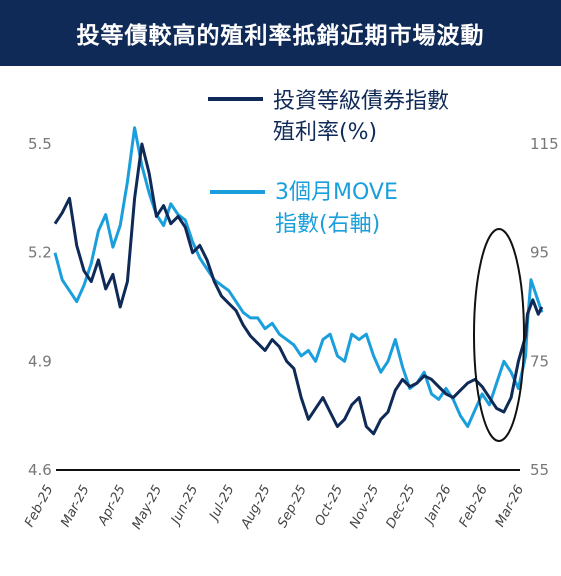 Image resolution: width=561 pixels, height=576 pixels. Describe the element at coordinates (329, 506) in the screenshot. I see `x-axis-tick: Oct-25` at that location.